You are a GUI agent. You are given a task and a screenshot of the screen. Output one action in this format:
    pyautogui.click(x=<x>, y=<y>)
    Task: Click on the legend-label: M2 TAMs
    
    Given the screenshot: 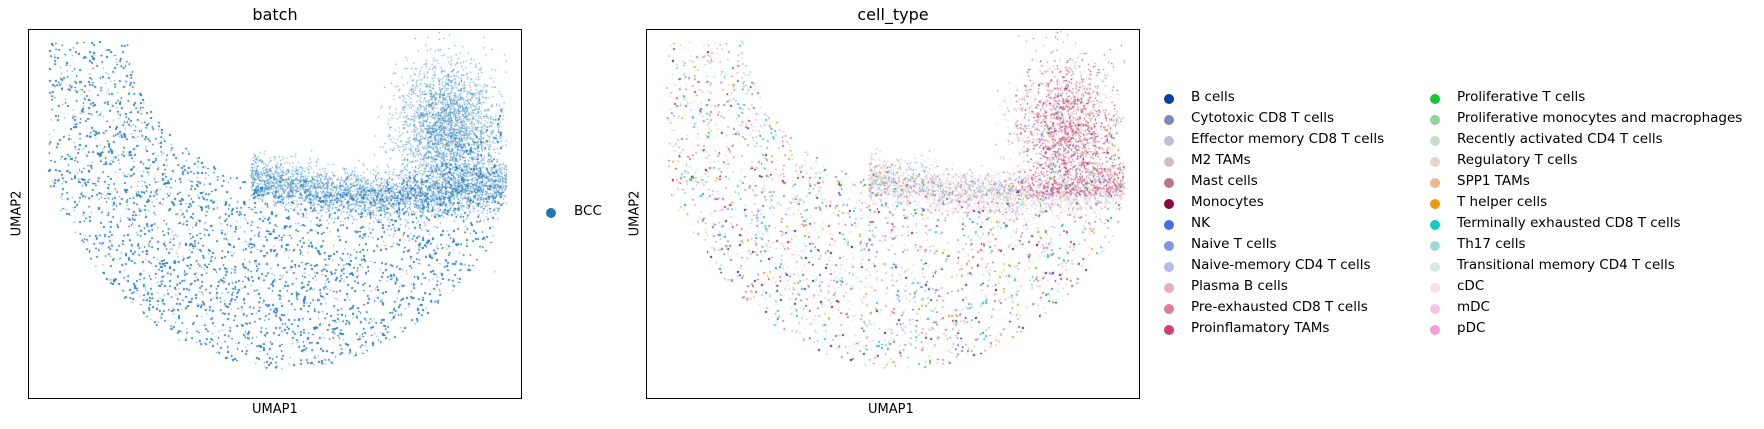 What is the action you would take?
    pyautogui.click(x=1221, y=160)
    